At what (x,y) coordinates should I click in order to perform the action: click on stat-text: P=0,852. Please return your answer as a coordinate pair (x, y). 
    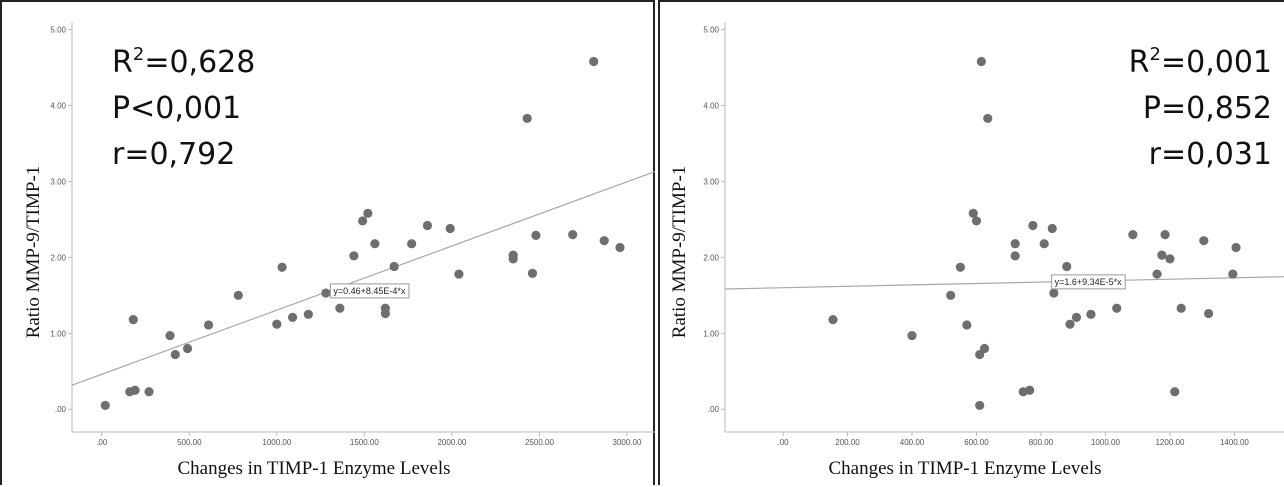
    Looking at the image, I should click on (1207, 108).